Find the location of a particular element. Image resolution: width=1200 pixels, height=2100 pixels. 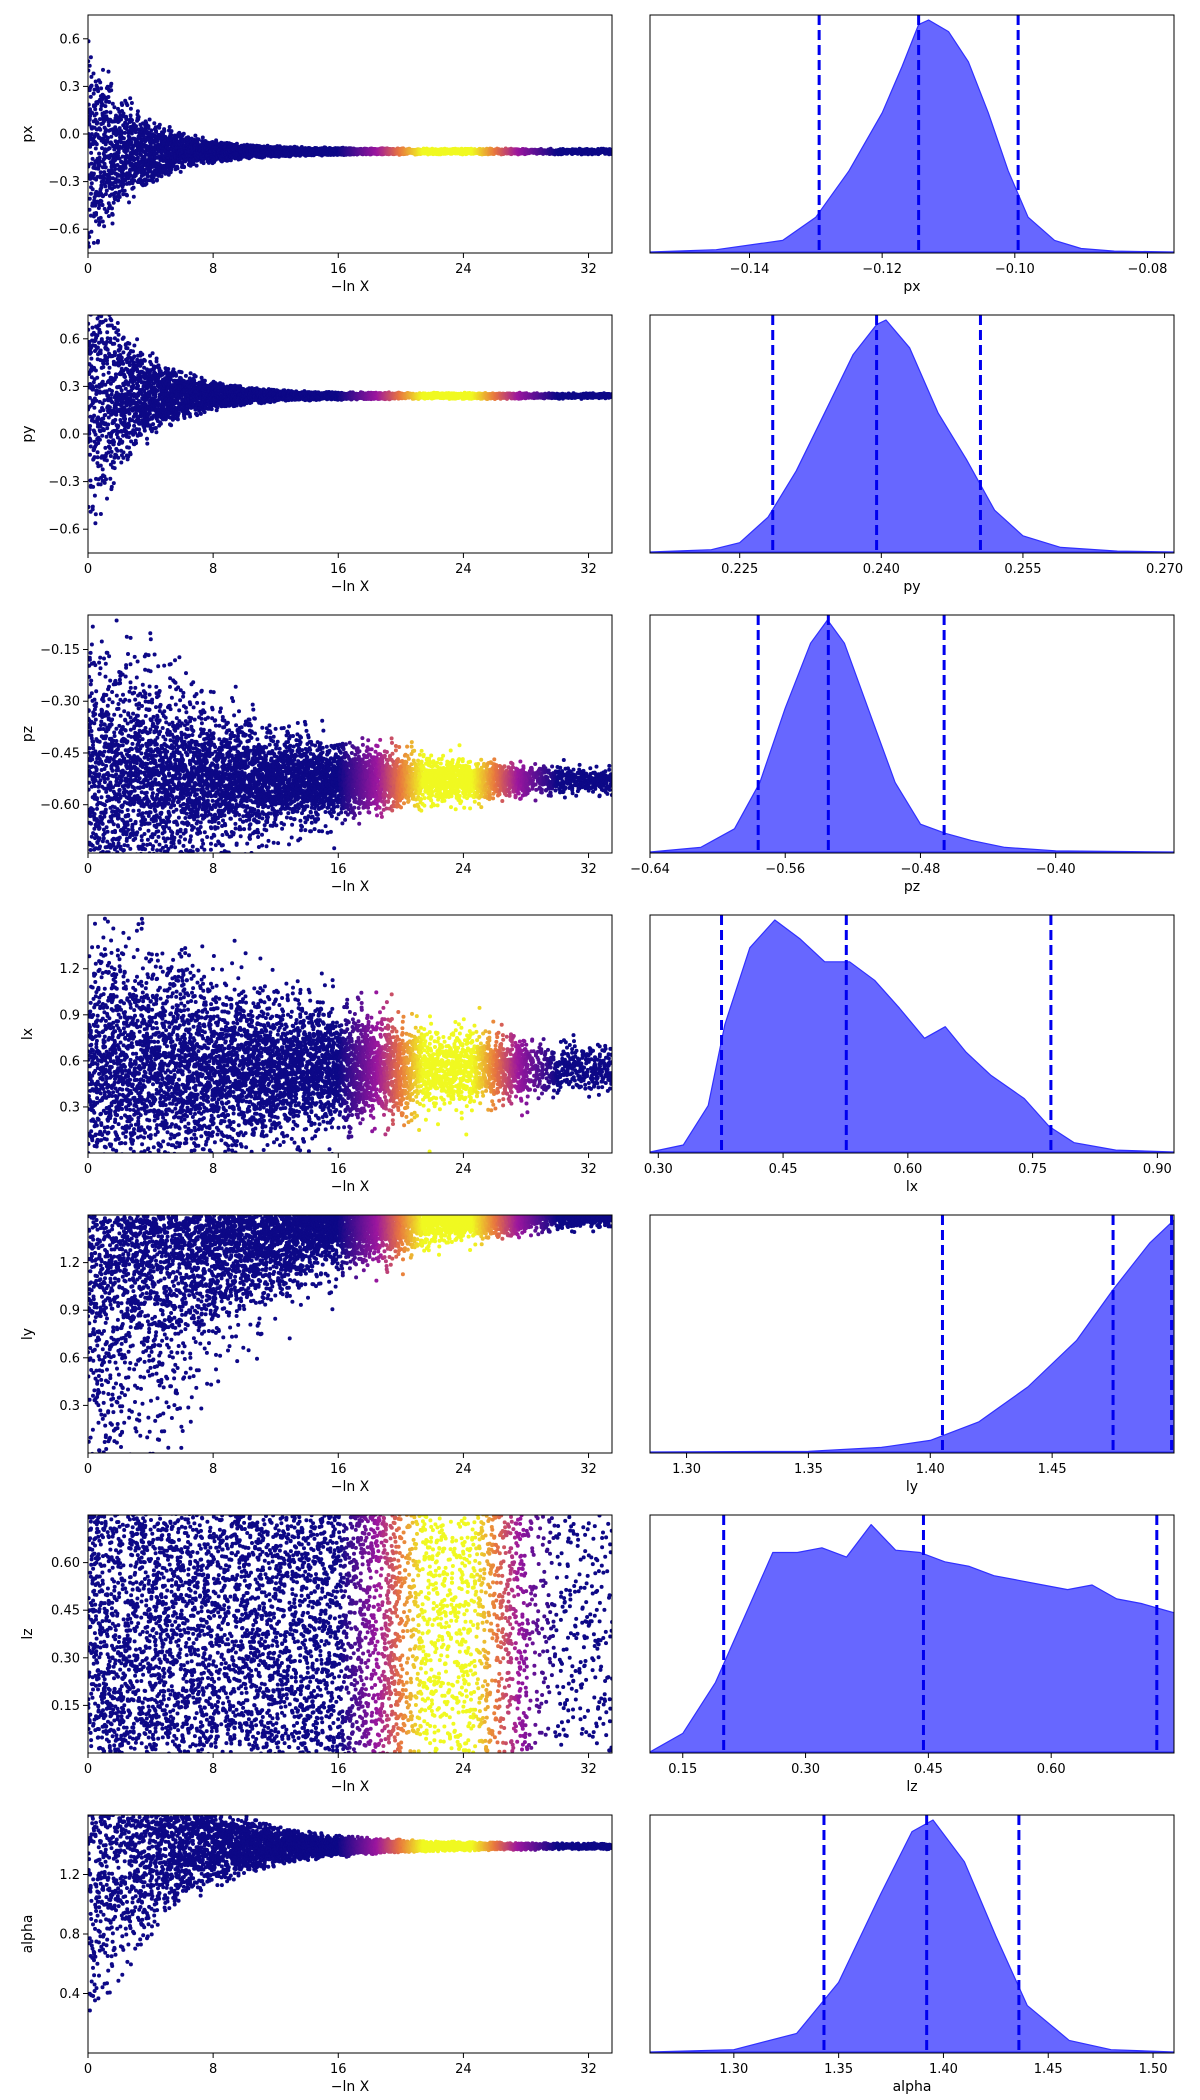

trace-panel-px: 0 8 16 24 320.60.30.0−0.3−0.6px−ln X is located at coordinates (317, 155).